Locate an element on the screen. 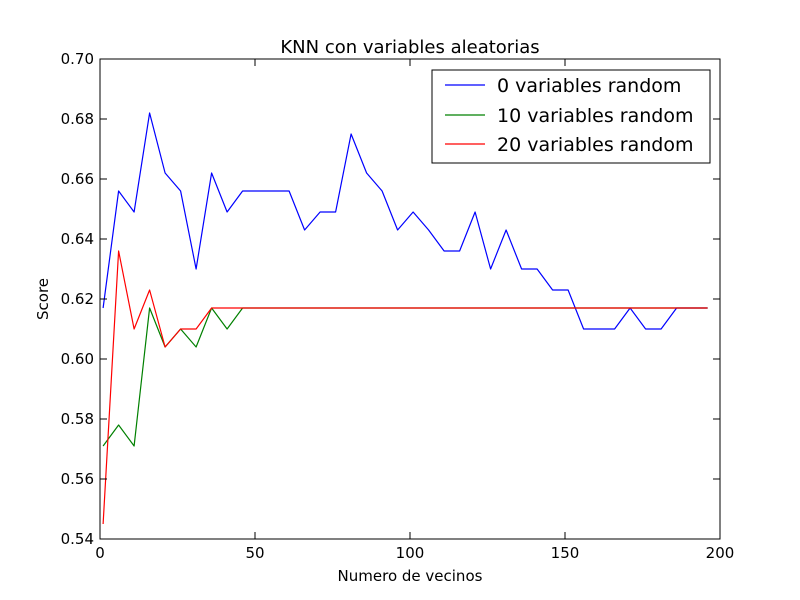  y-axis-label: Score is located at coordinates (43, 299).